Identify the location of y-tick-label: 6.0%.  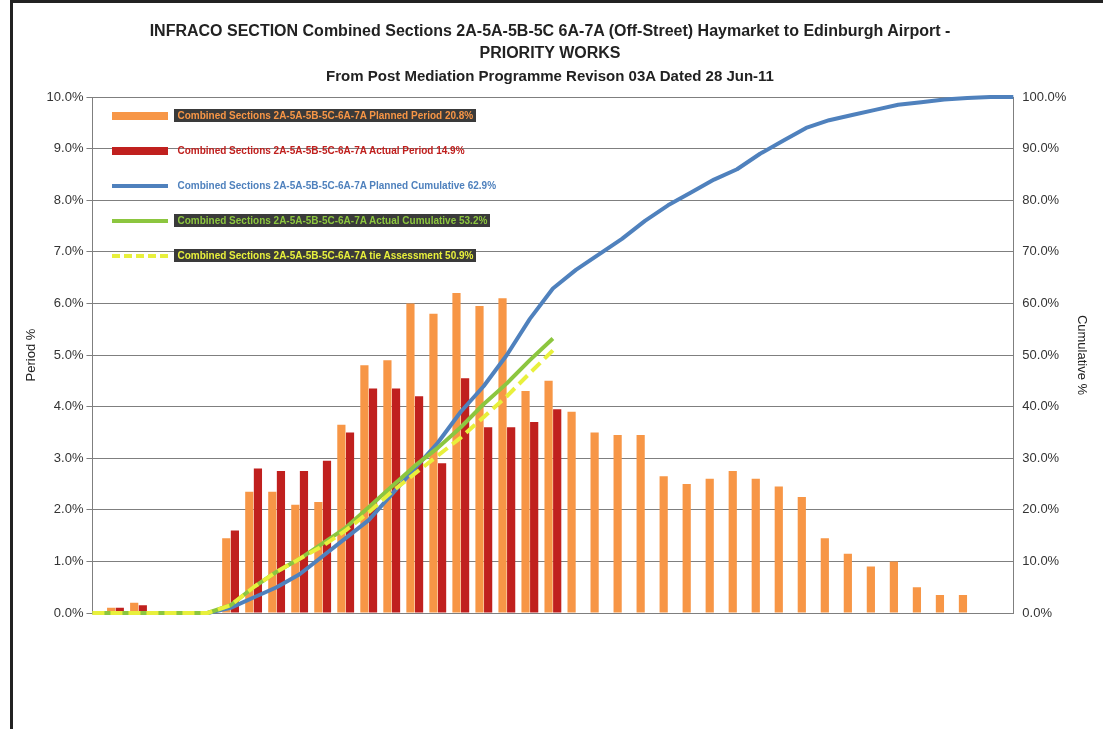
(68, 302).